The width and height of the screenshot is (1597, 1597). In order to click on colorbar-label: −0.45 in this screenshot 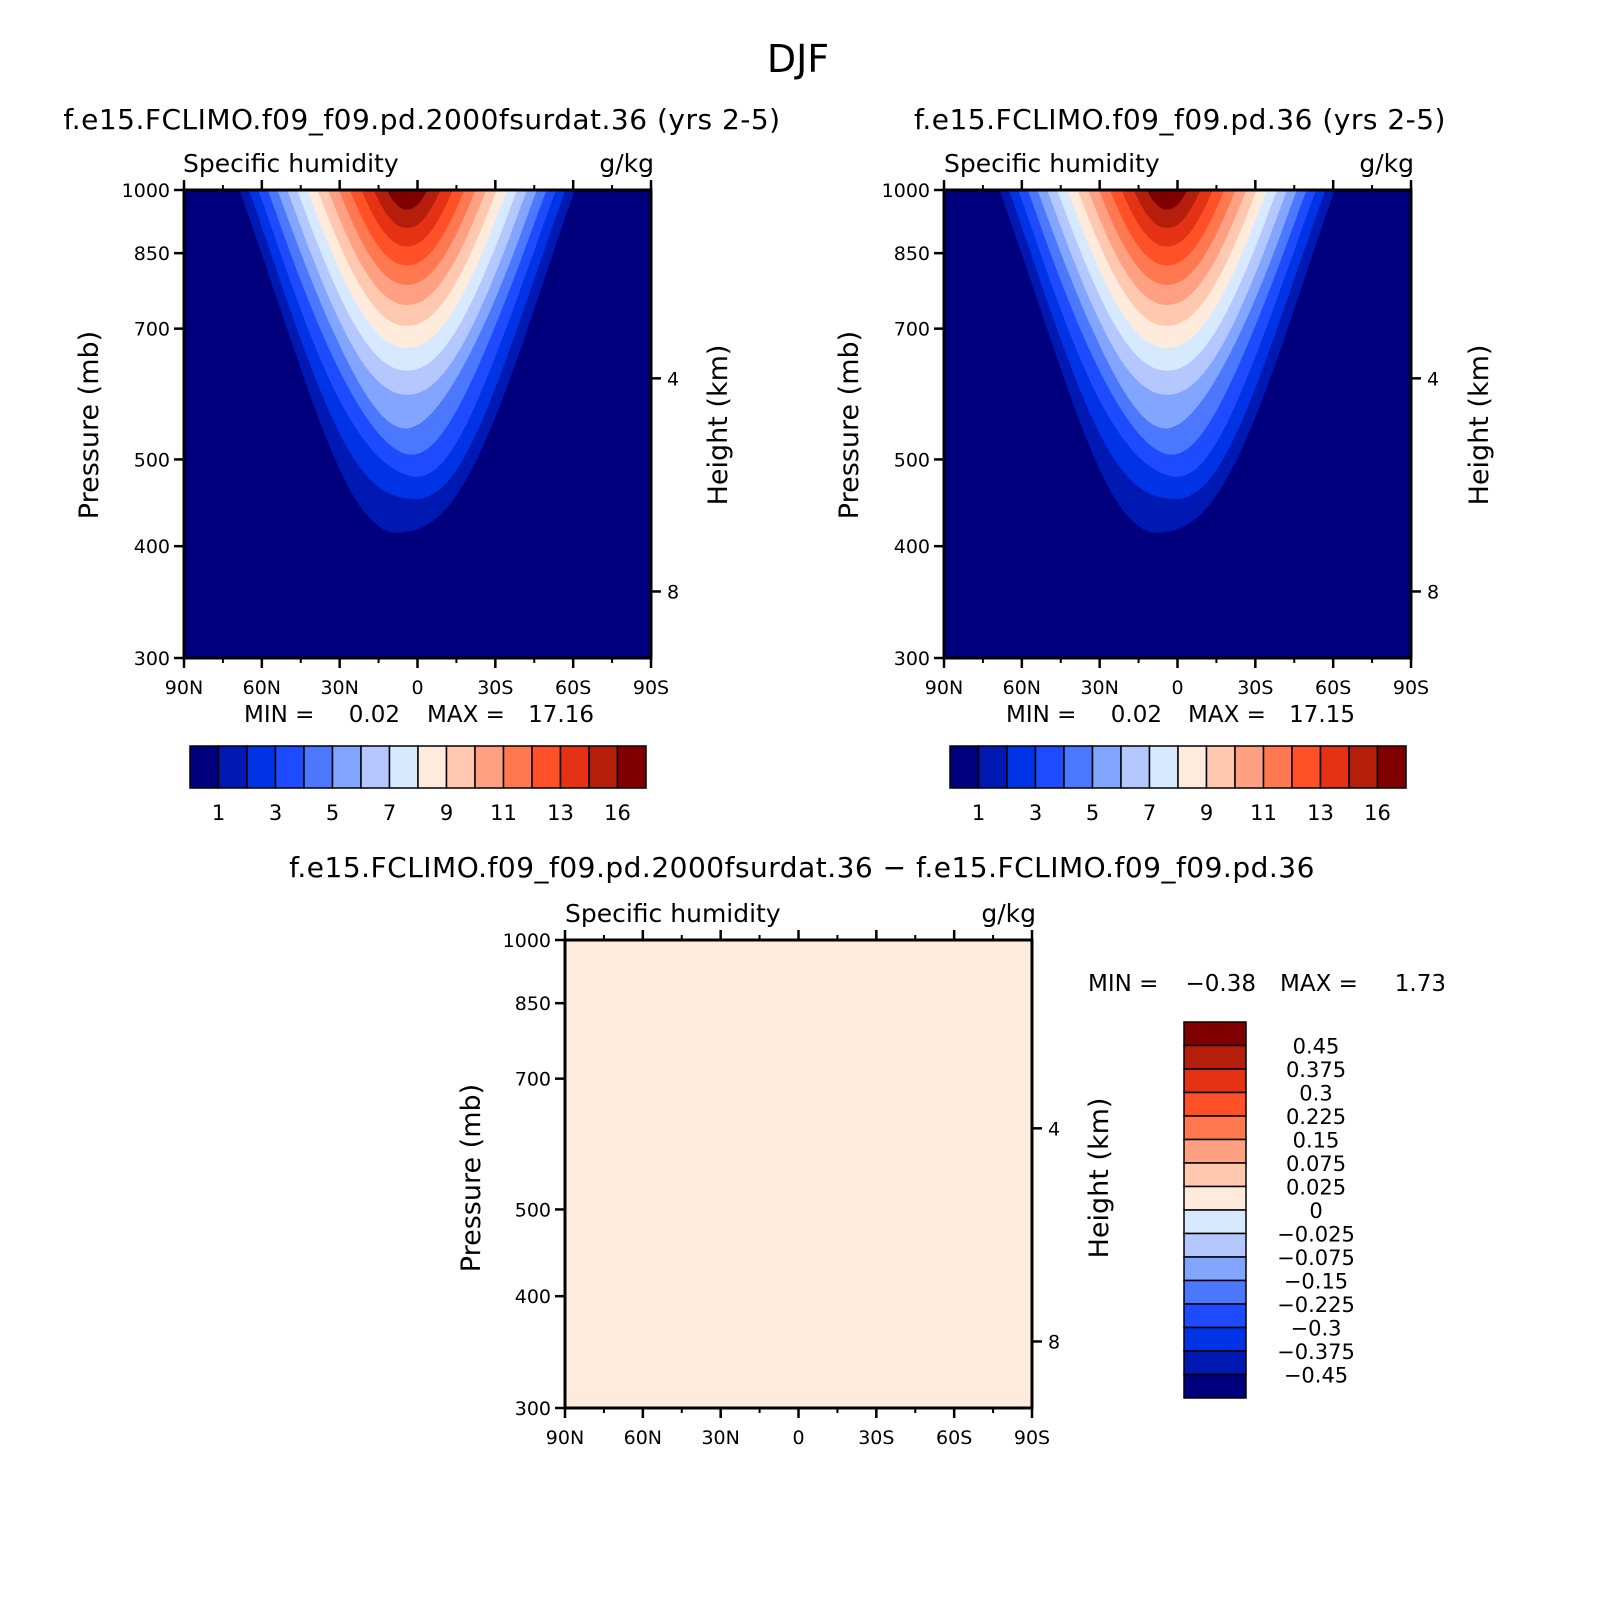, I will do `click(1316, 1376)`.